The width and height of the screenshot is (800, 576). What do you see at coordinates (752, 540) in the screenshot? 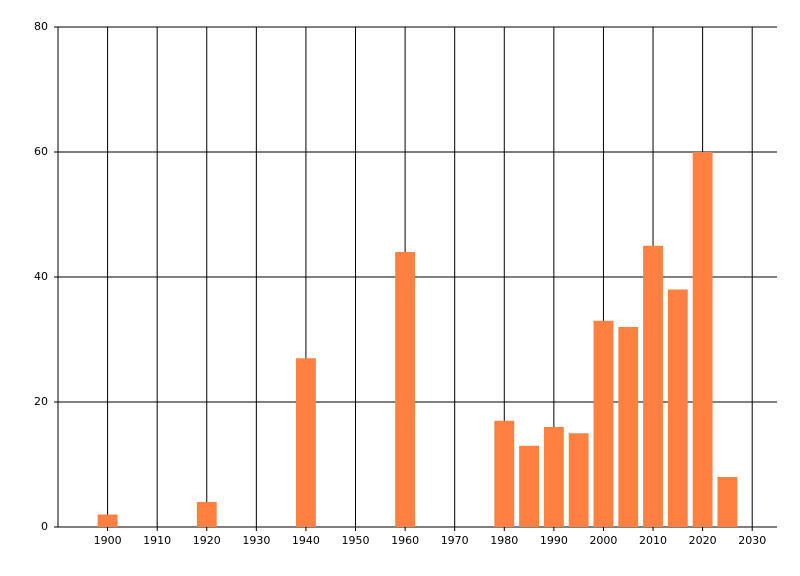
I see `x-tick-label: 2030` at bounding box center [752, 540].